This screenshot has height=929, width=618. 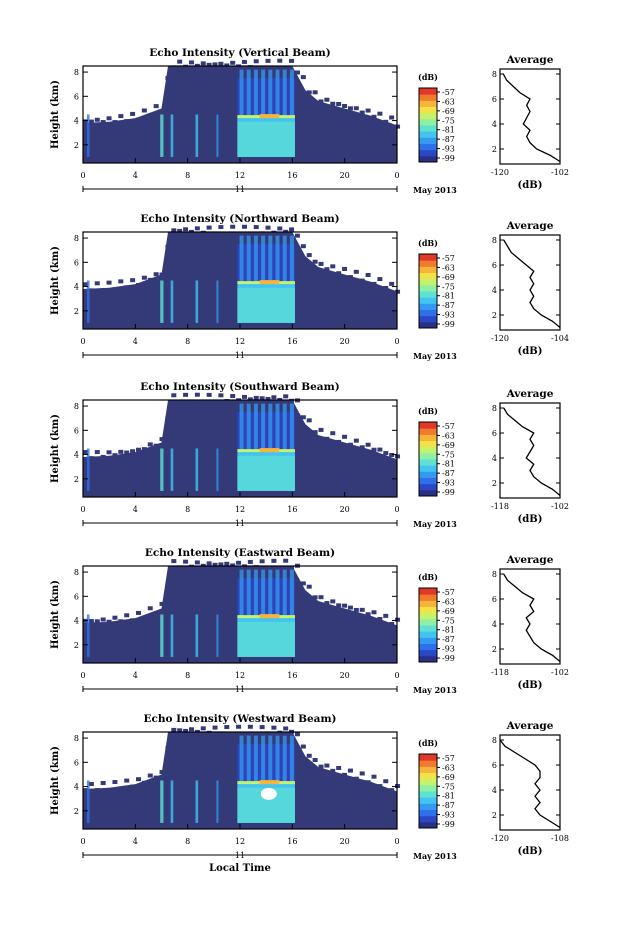 What do you see at coordinates (436, 117) in the screenshot?
I see `colorbar: (dB) -57-63-69-75-81-87-93-99` at bounding box center [436, 117].